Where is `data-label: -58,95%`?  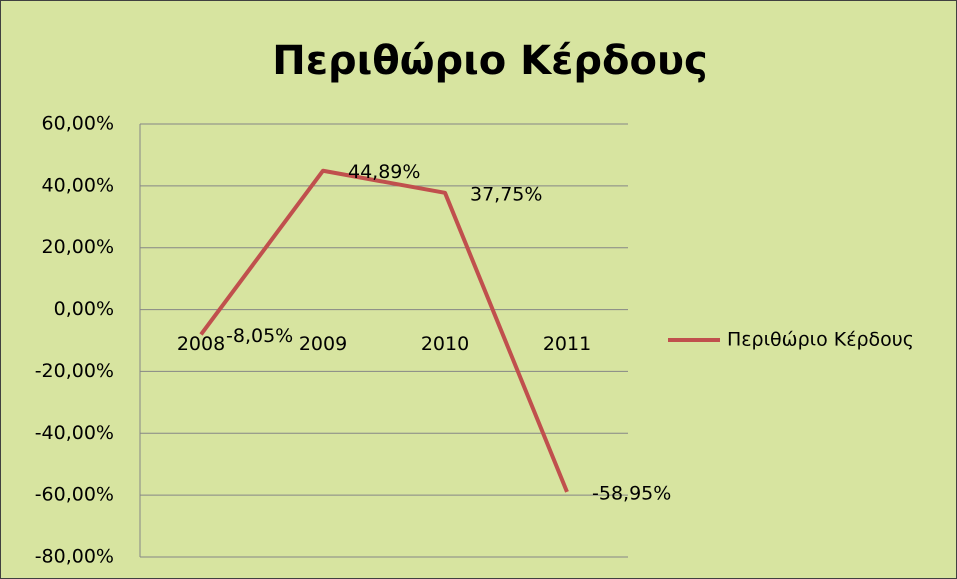
data-label: -58,95% is located at coordinates (631, 493).